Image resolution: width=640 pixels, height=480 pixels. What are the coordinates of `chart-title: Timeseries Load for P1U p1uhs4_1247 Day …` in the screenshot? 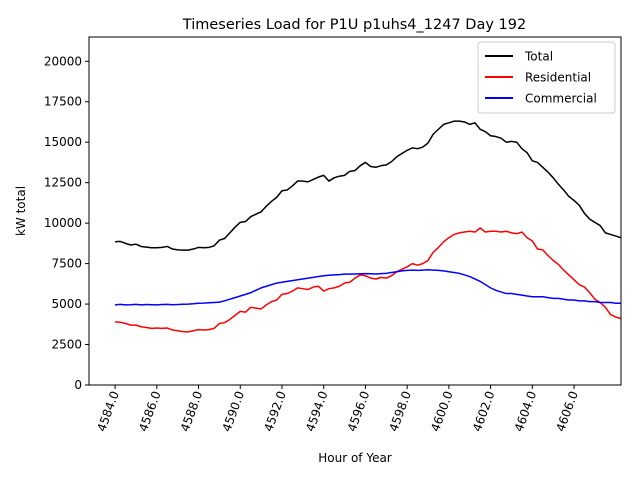 It's located at (354, 25).